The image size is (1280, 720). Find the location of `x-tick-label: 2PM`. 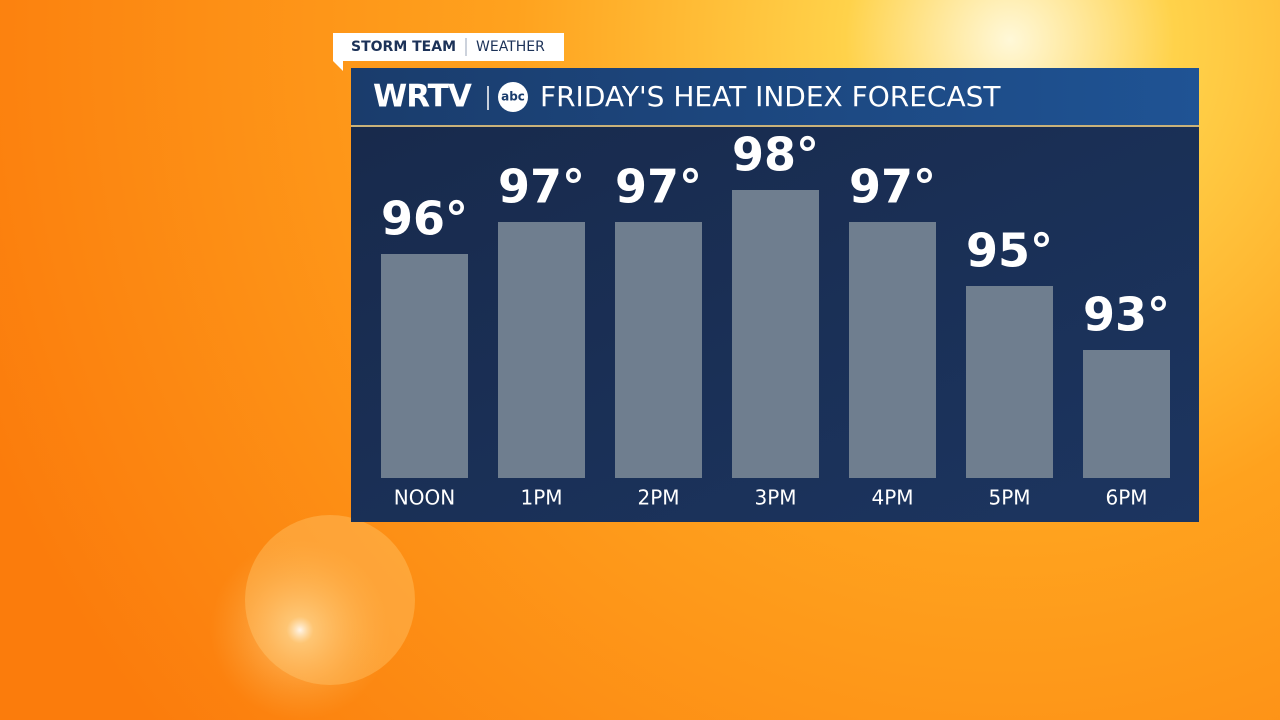

x-tick-label: 2PM is located at coordinates (658, 498).